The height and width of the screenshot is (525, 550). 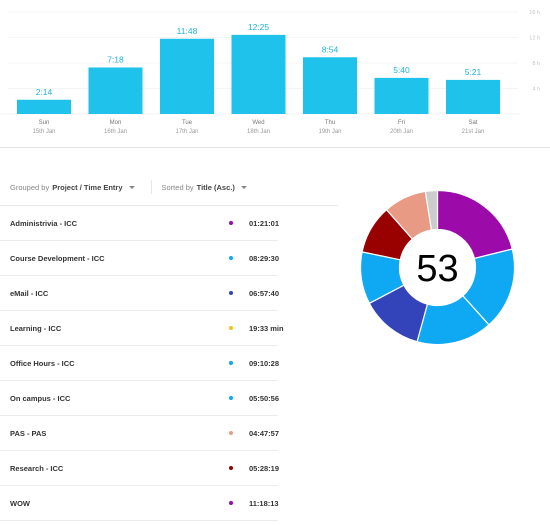 I want to click on y-tick-label: 8 h, so click(x=536, y=64).